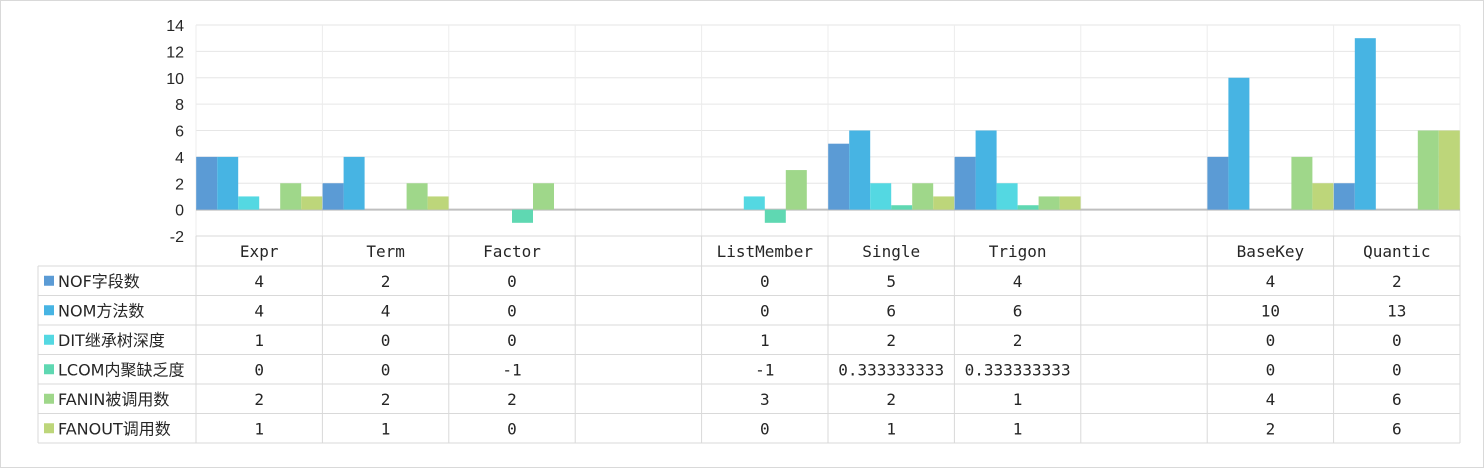  What do you see at coordinates (1271, 251) in the screenshot?
I see `category-label: BaseKey` at bounding box center [1271, 251].